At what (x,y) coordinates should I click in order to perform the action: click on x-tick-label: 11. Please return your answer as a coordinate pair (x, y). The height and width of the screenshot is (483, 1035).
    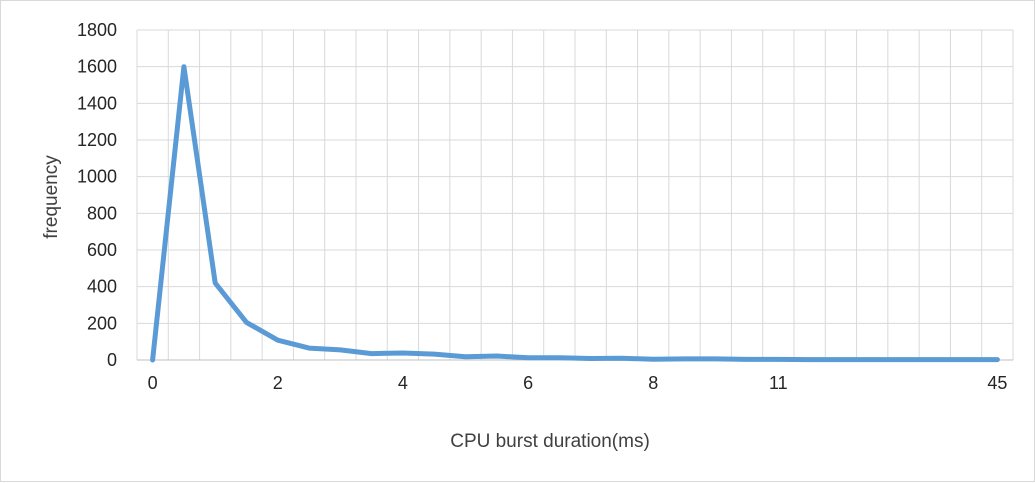
    Looking at the image, I should click on (778, 383).